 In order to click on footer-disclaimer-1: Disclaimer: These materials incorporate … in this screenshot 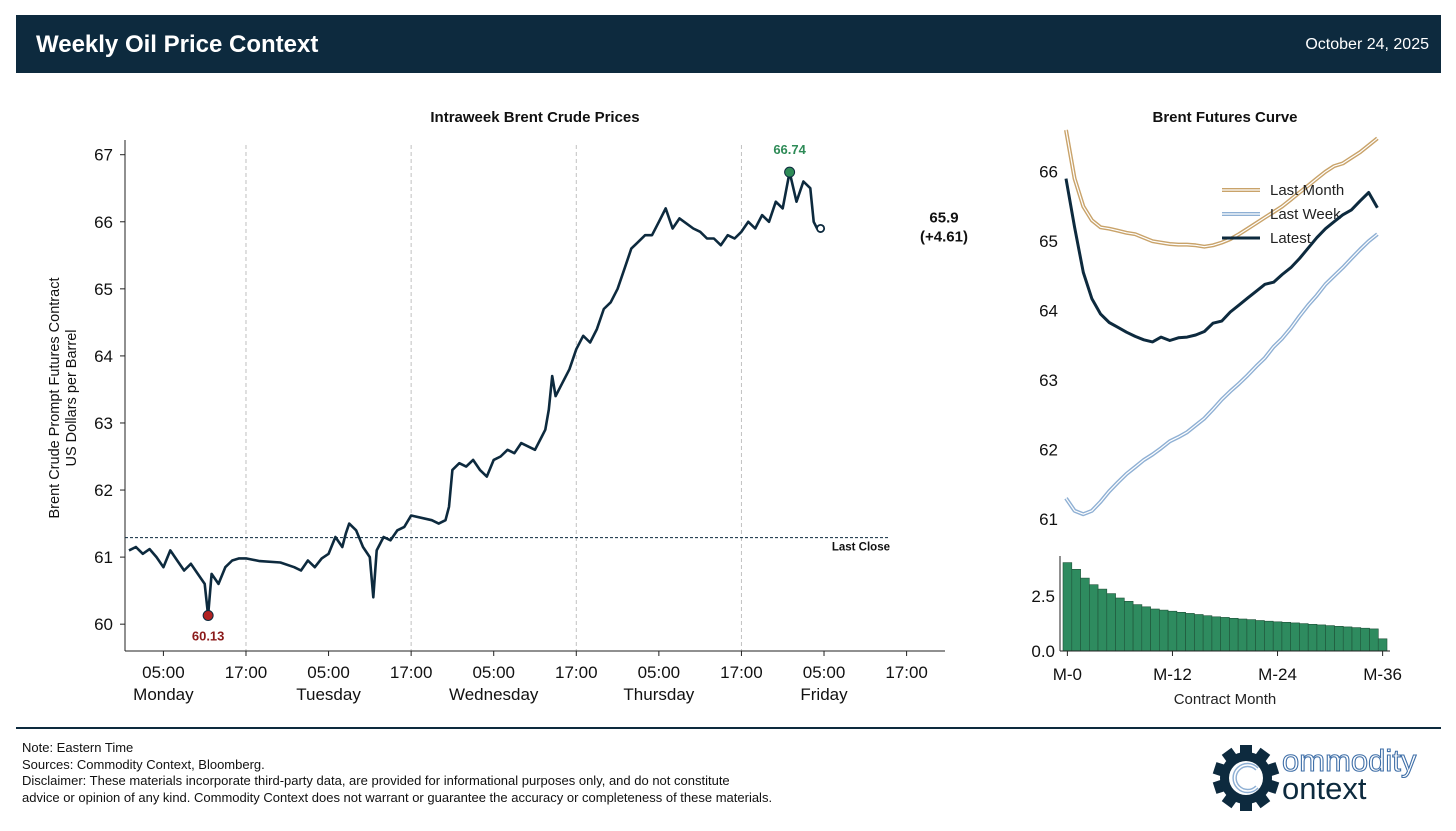, I will do `click(376, 780)`.